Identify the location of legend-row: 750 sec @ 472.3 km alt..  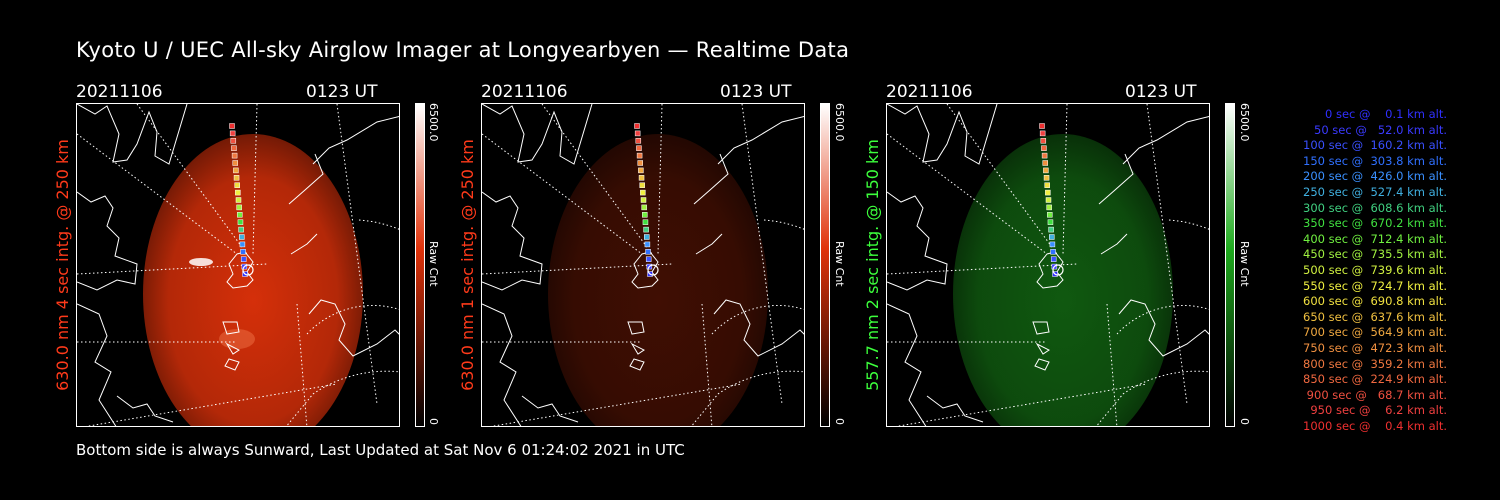
(1373, 347).